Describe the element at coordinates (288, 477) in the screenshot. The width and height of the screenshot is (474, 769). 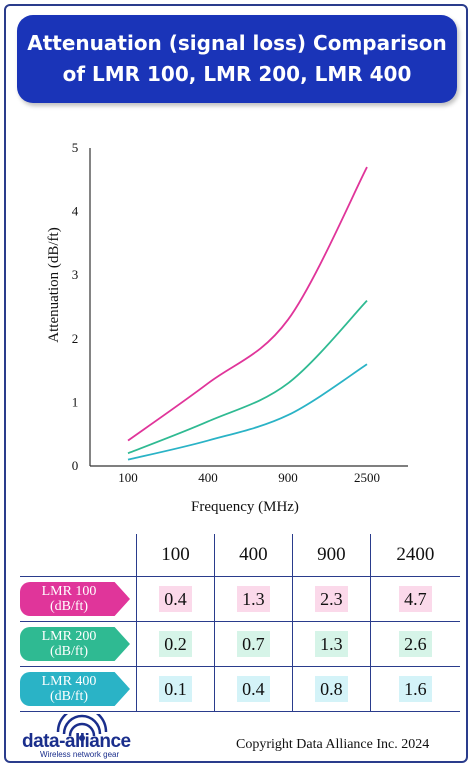
I see `x-tick-label: 900` at that location.